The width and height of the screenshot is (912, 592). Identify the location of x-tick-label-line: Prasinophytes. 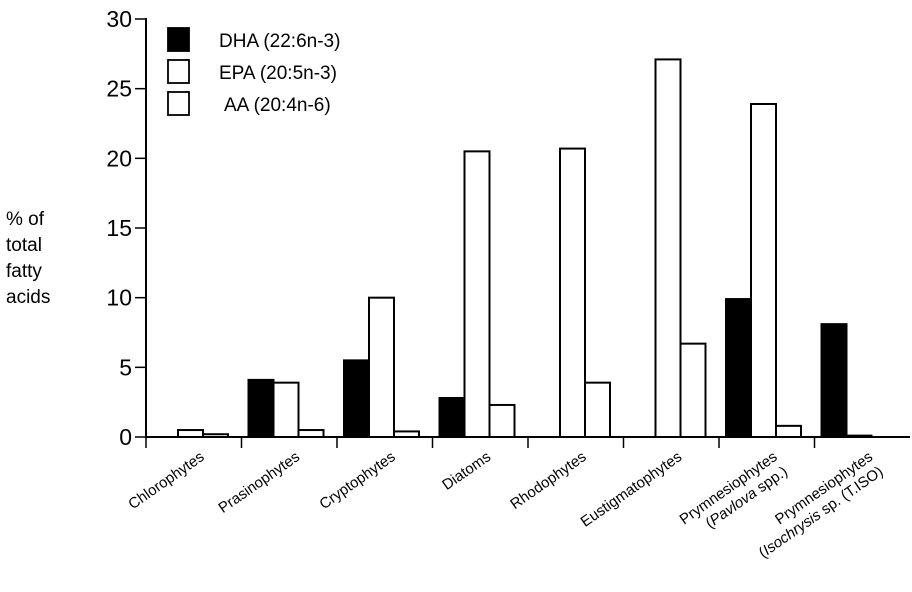
(259, 482).